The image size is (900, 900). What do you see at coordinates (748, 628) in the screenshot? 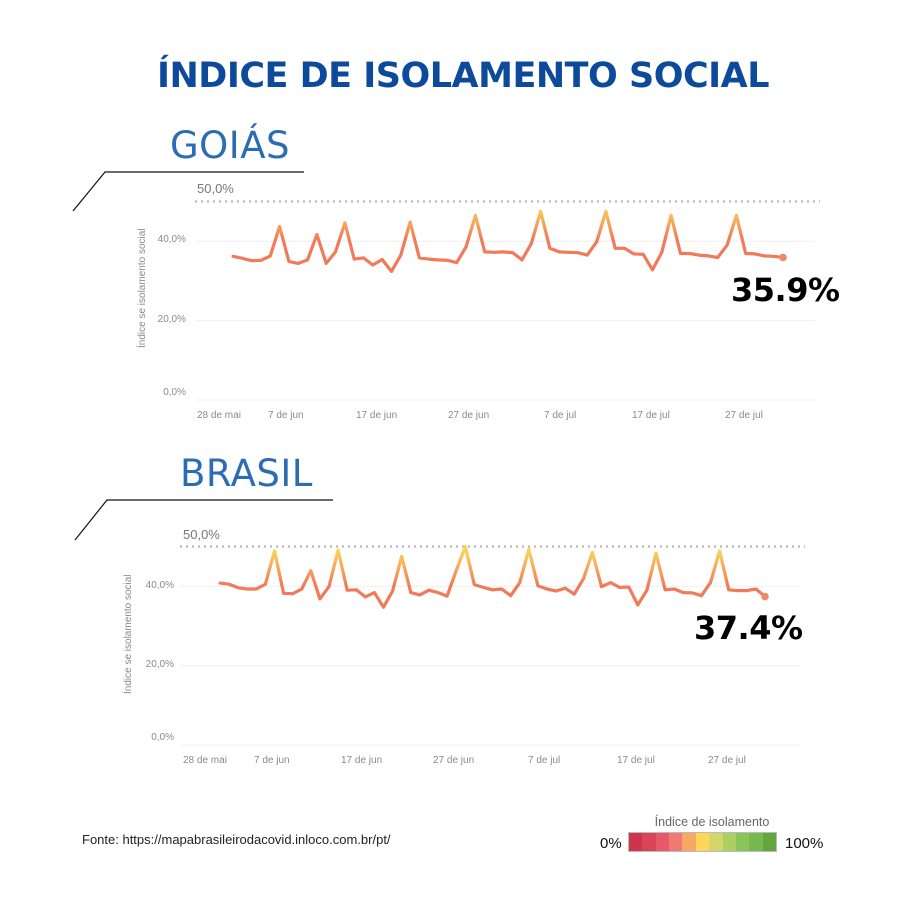
I see `brasil-current-value: 37.4%` at bounding box center [748, 628].